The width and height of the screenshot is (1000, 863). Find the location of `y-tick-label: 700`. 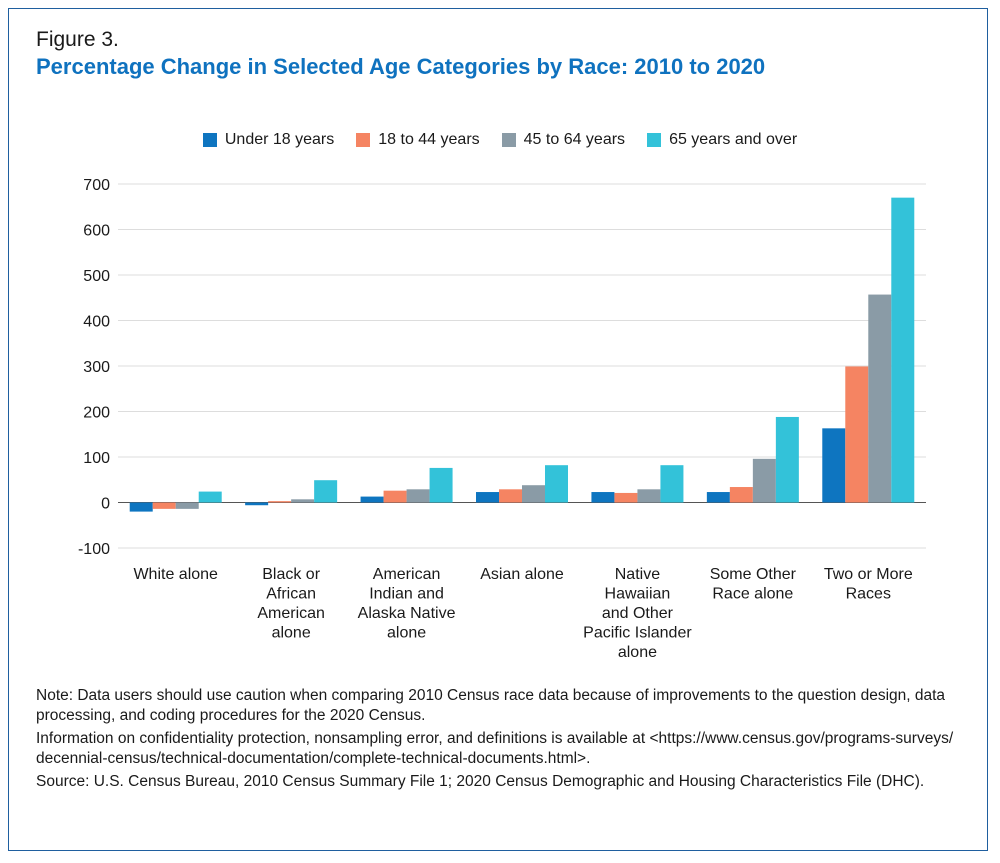

y-tick-label: 700 is located at coordinates (96, 185).